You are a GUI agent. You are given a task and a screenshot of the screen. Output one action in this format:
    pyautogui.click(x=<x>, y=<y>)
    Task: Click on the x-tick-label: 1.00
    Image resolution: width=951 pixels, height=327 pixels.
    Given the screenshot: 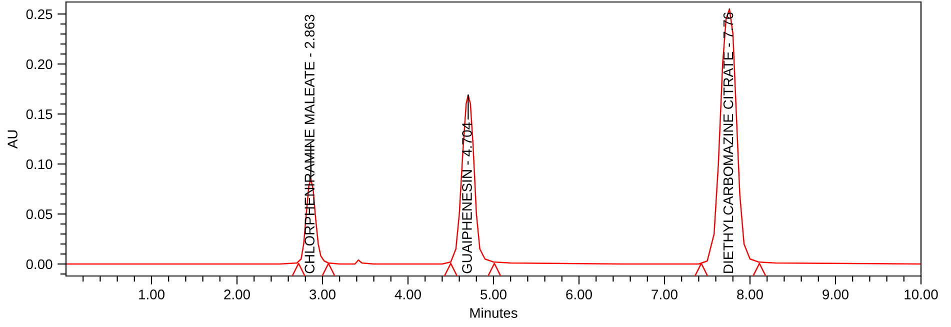 What is the action you would take?
    pyautogui.click(x=151, y=295)
    